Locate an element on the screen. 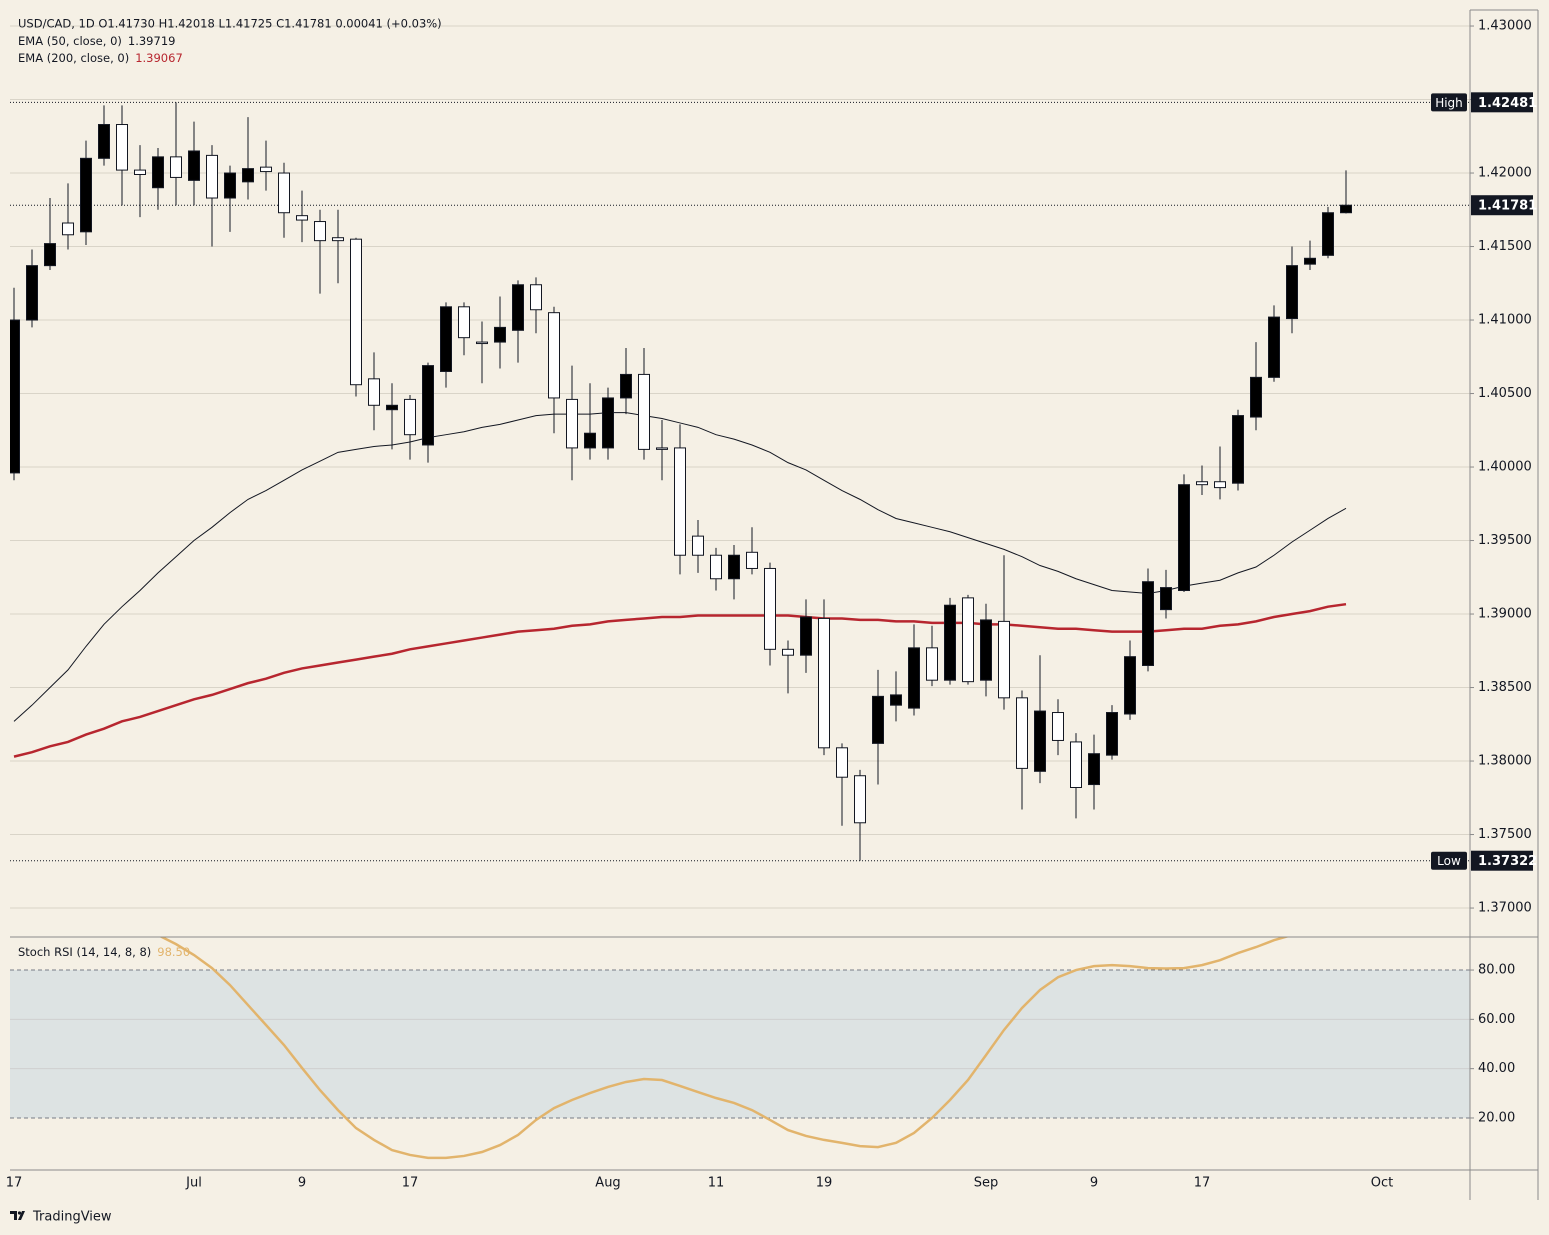 The width and height of the screenshot is (1549, 1235). y-tick-label: 20.00 is located at coordinates (1496, 1117).